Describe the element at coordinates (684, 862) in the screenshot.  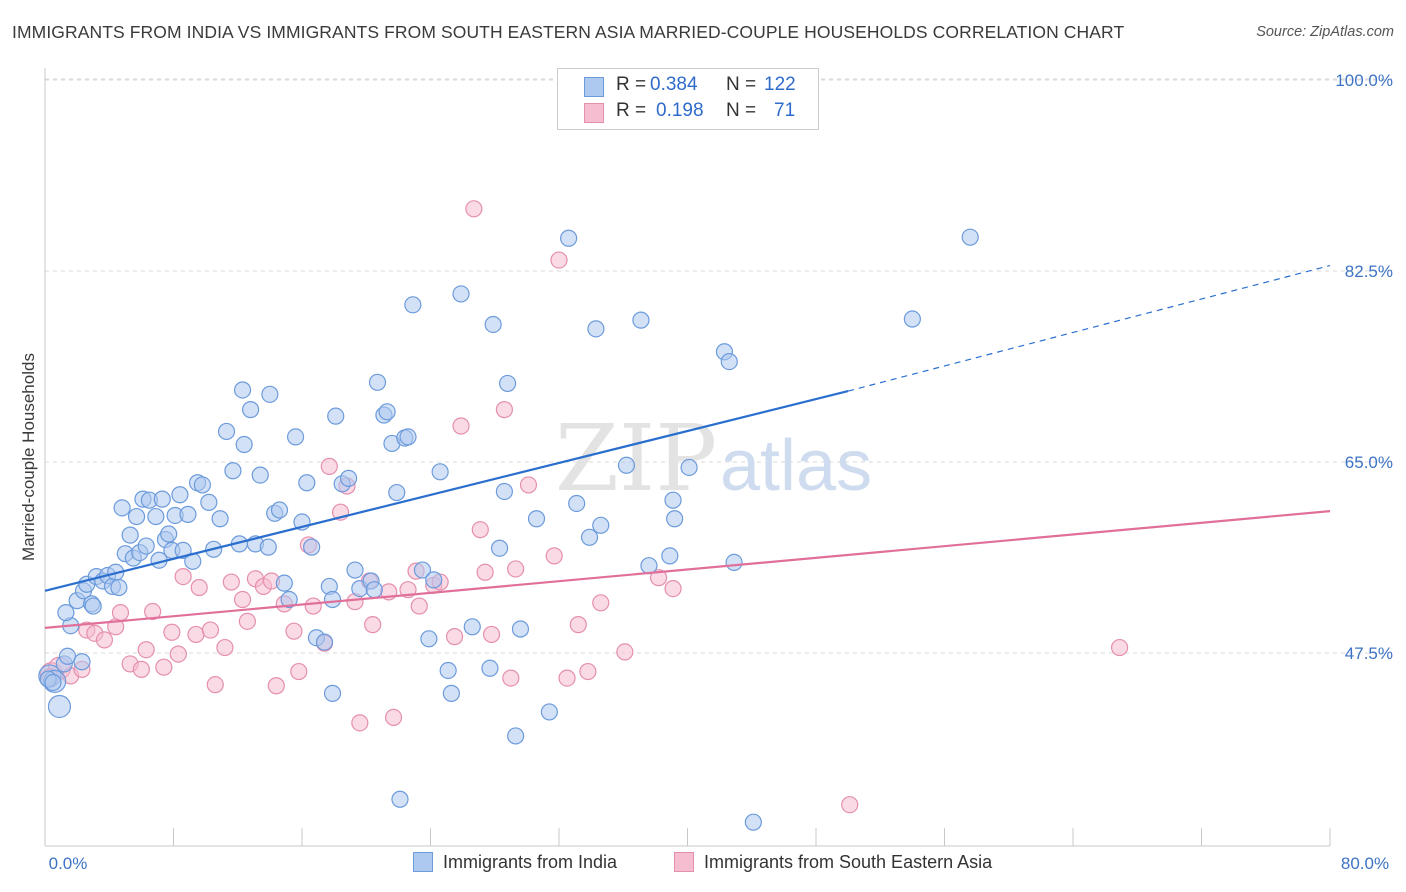
I see `sea-legend-swatch` at that location.